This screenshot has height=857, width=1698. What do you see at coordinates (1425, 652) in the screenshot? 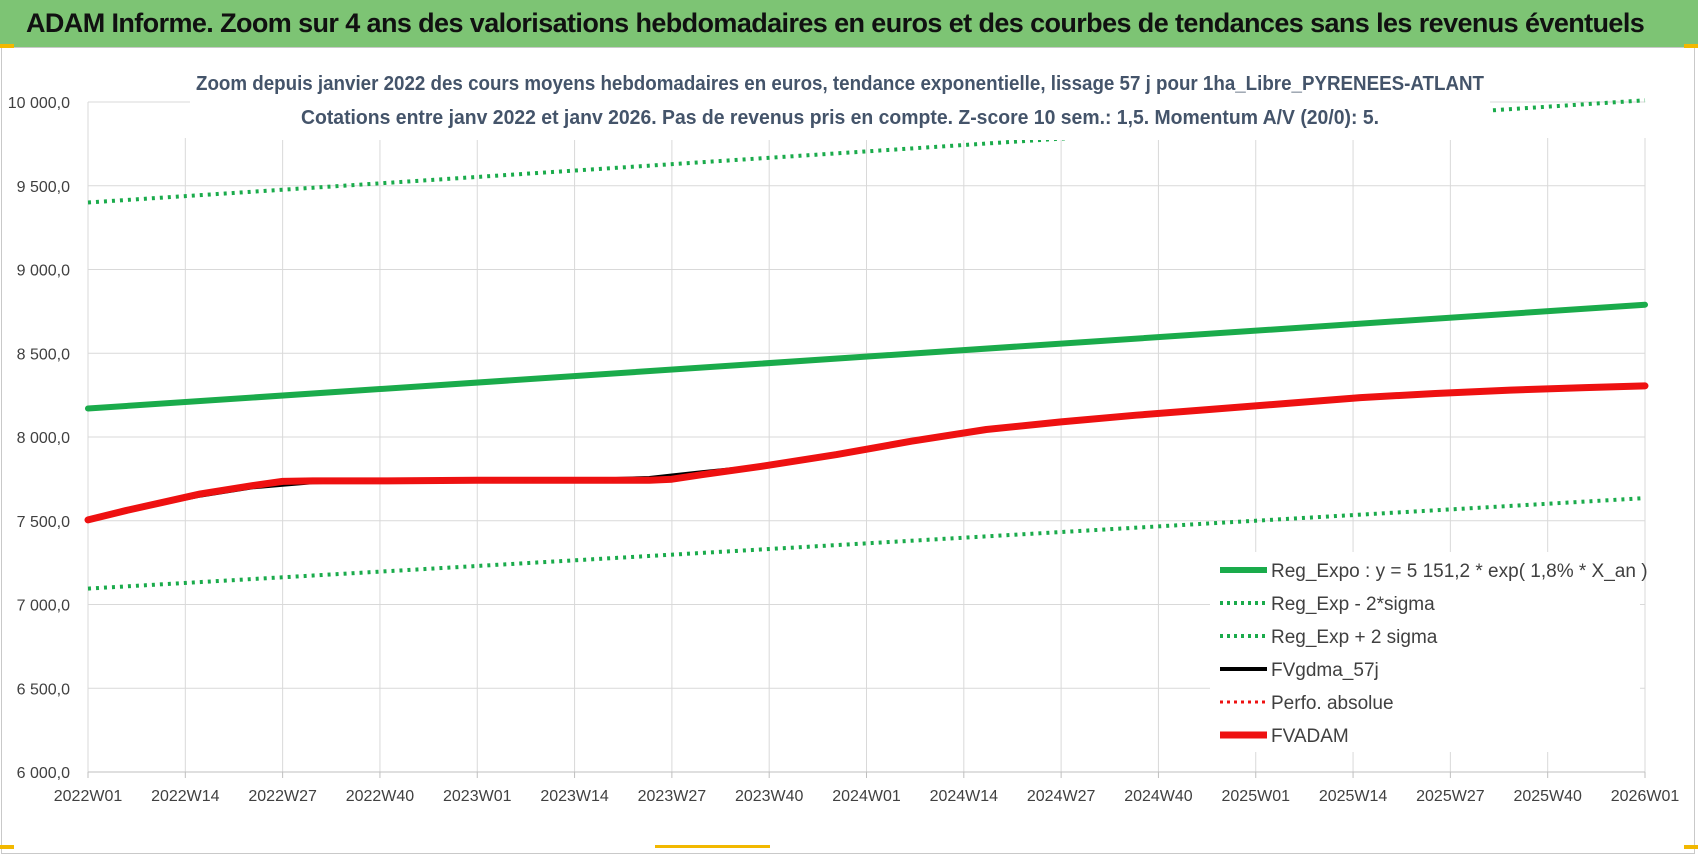
I see `legend-box` at bounding box center [1425, 652].